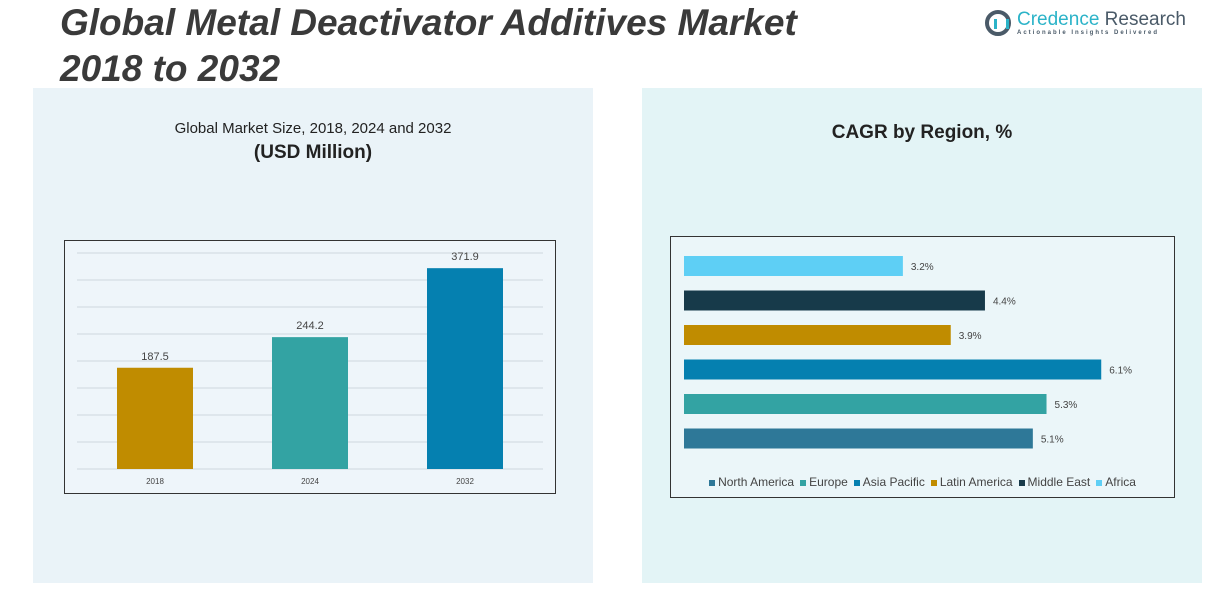  I want to click on bar-middle-east, so click(834, 300).